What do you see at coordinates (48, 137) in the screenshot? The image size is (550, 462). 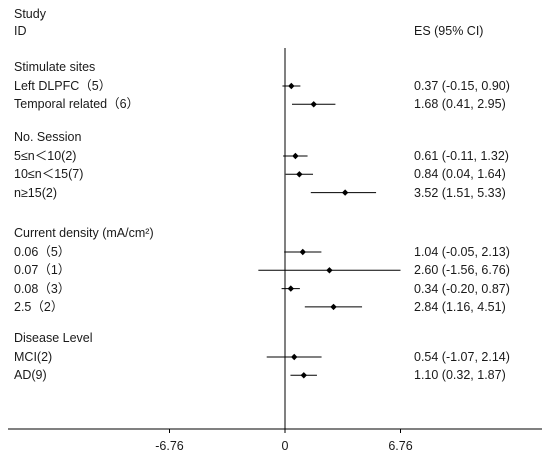 I see `group-title: No. Session` at bounding box center [48, 137].